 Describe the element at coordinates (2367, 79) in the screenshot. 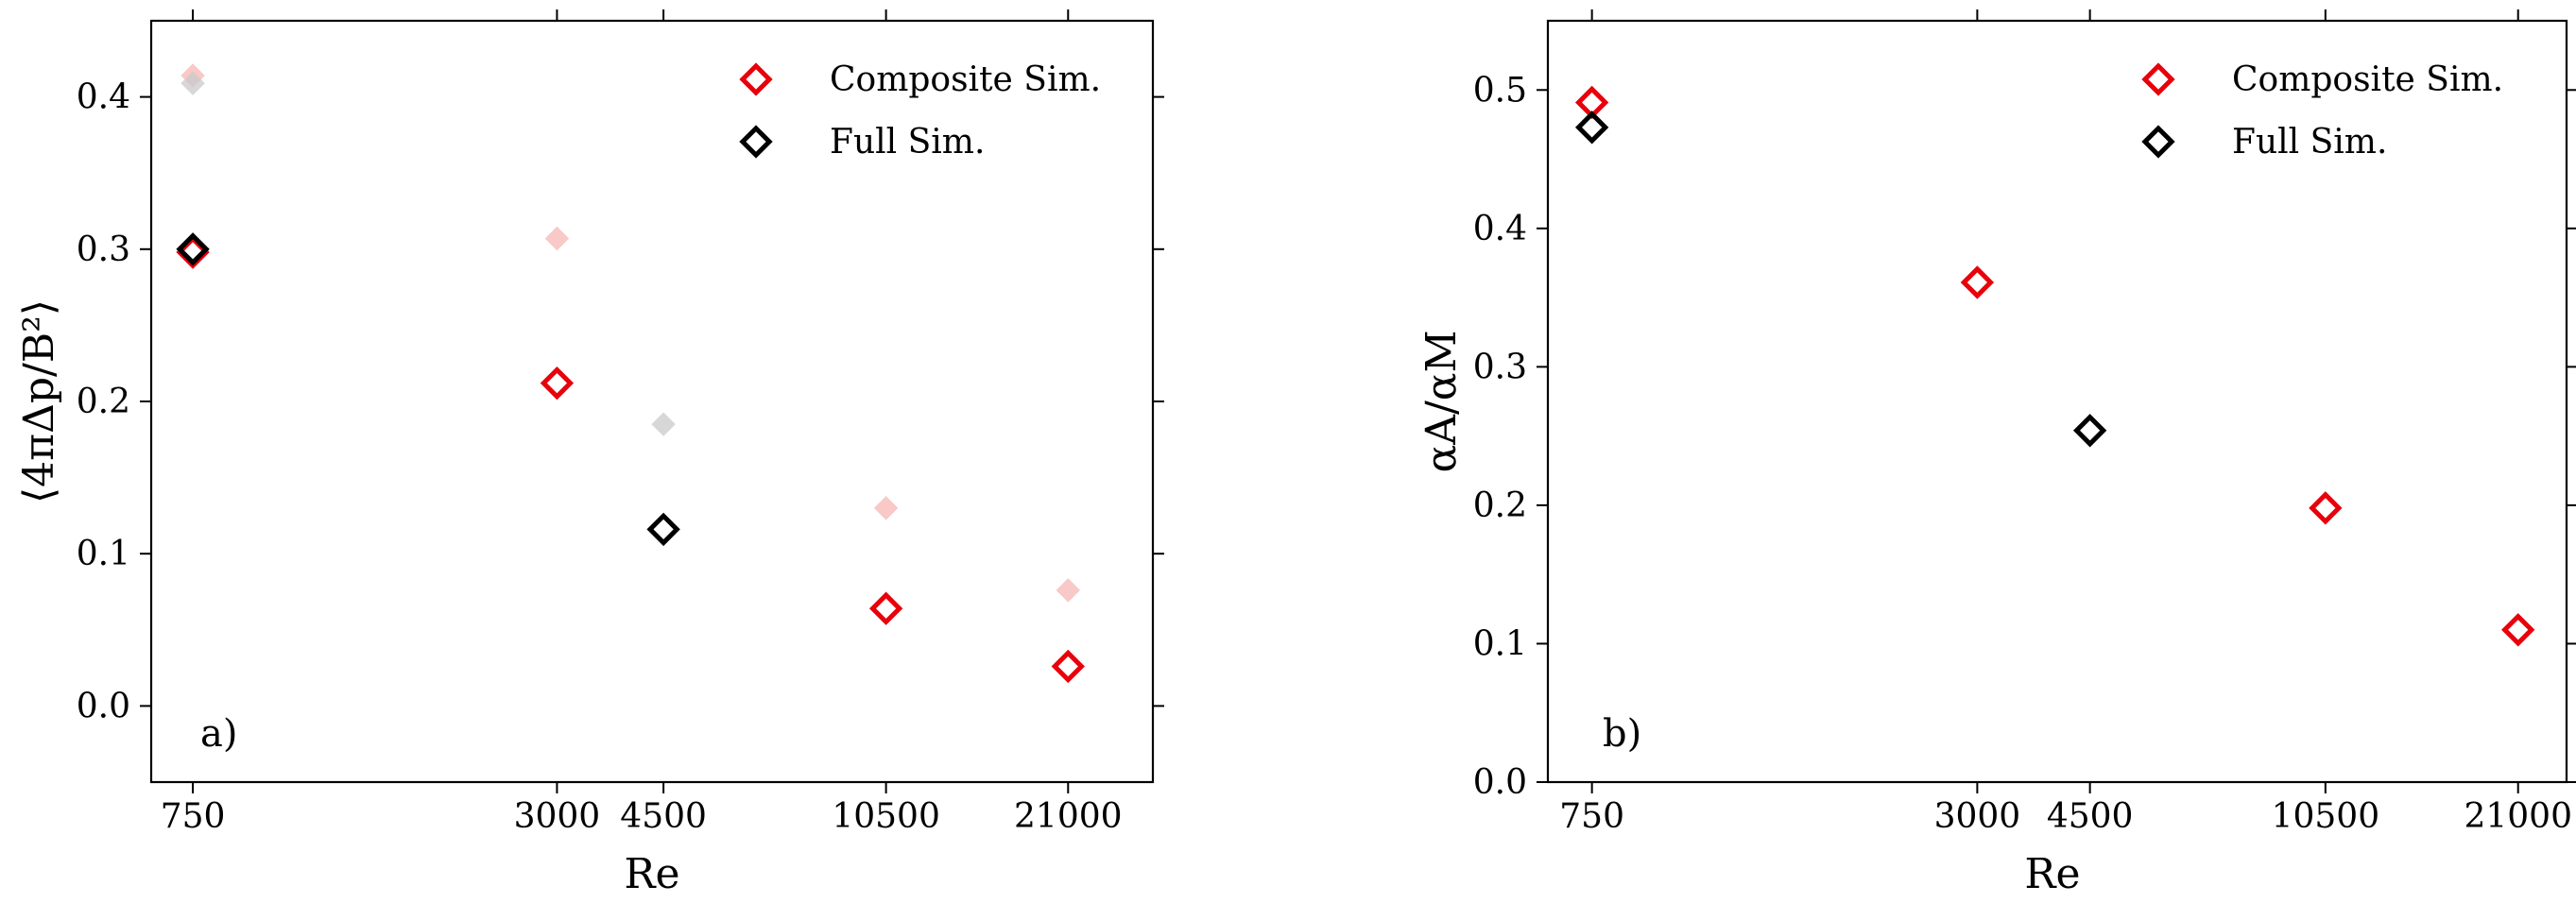

I see `legend-label-composite-b: Composite Sim.` at that location.